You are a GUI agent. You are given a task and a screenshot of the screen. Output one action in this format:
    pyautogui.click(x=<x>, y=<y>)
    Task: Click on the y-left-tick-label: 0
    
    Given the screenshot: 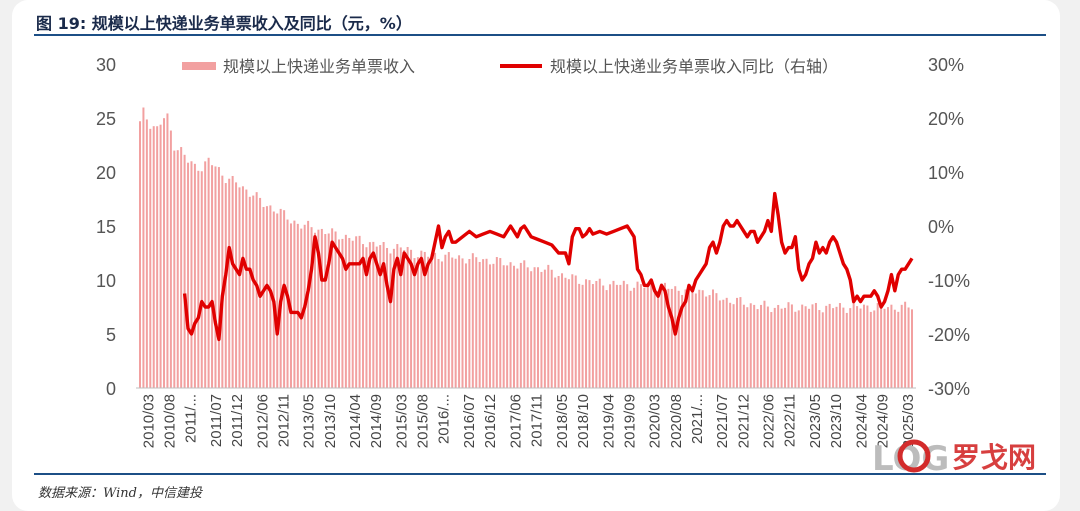 What is the action you would take?
    pyautogui.click(x=111, y=389)
    